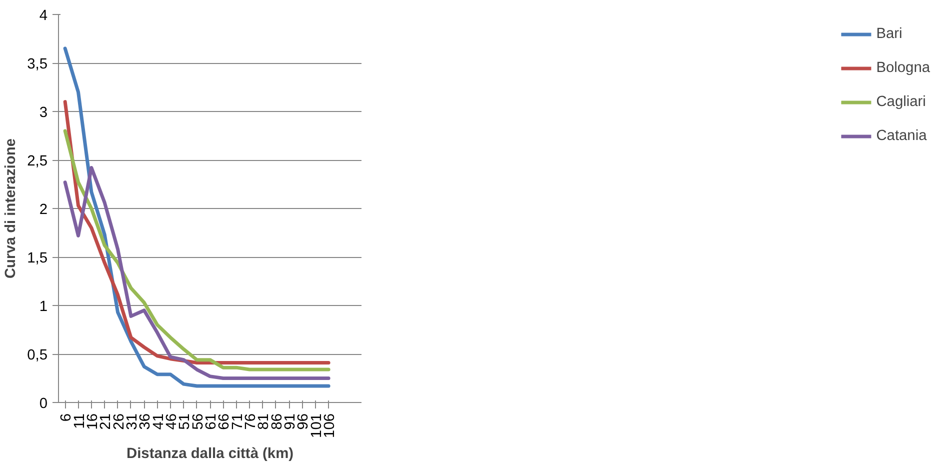  I want to click on line-series, so click(196, 273).